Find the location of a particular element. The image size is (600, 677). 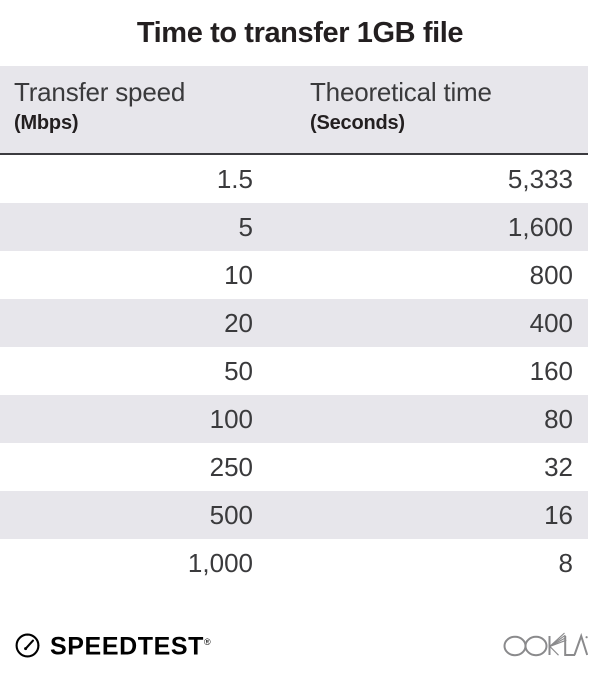

cell-transfer-speed: 10 is located at coordinates (238, 275).